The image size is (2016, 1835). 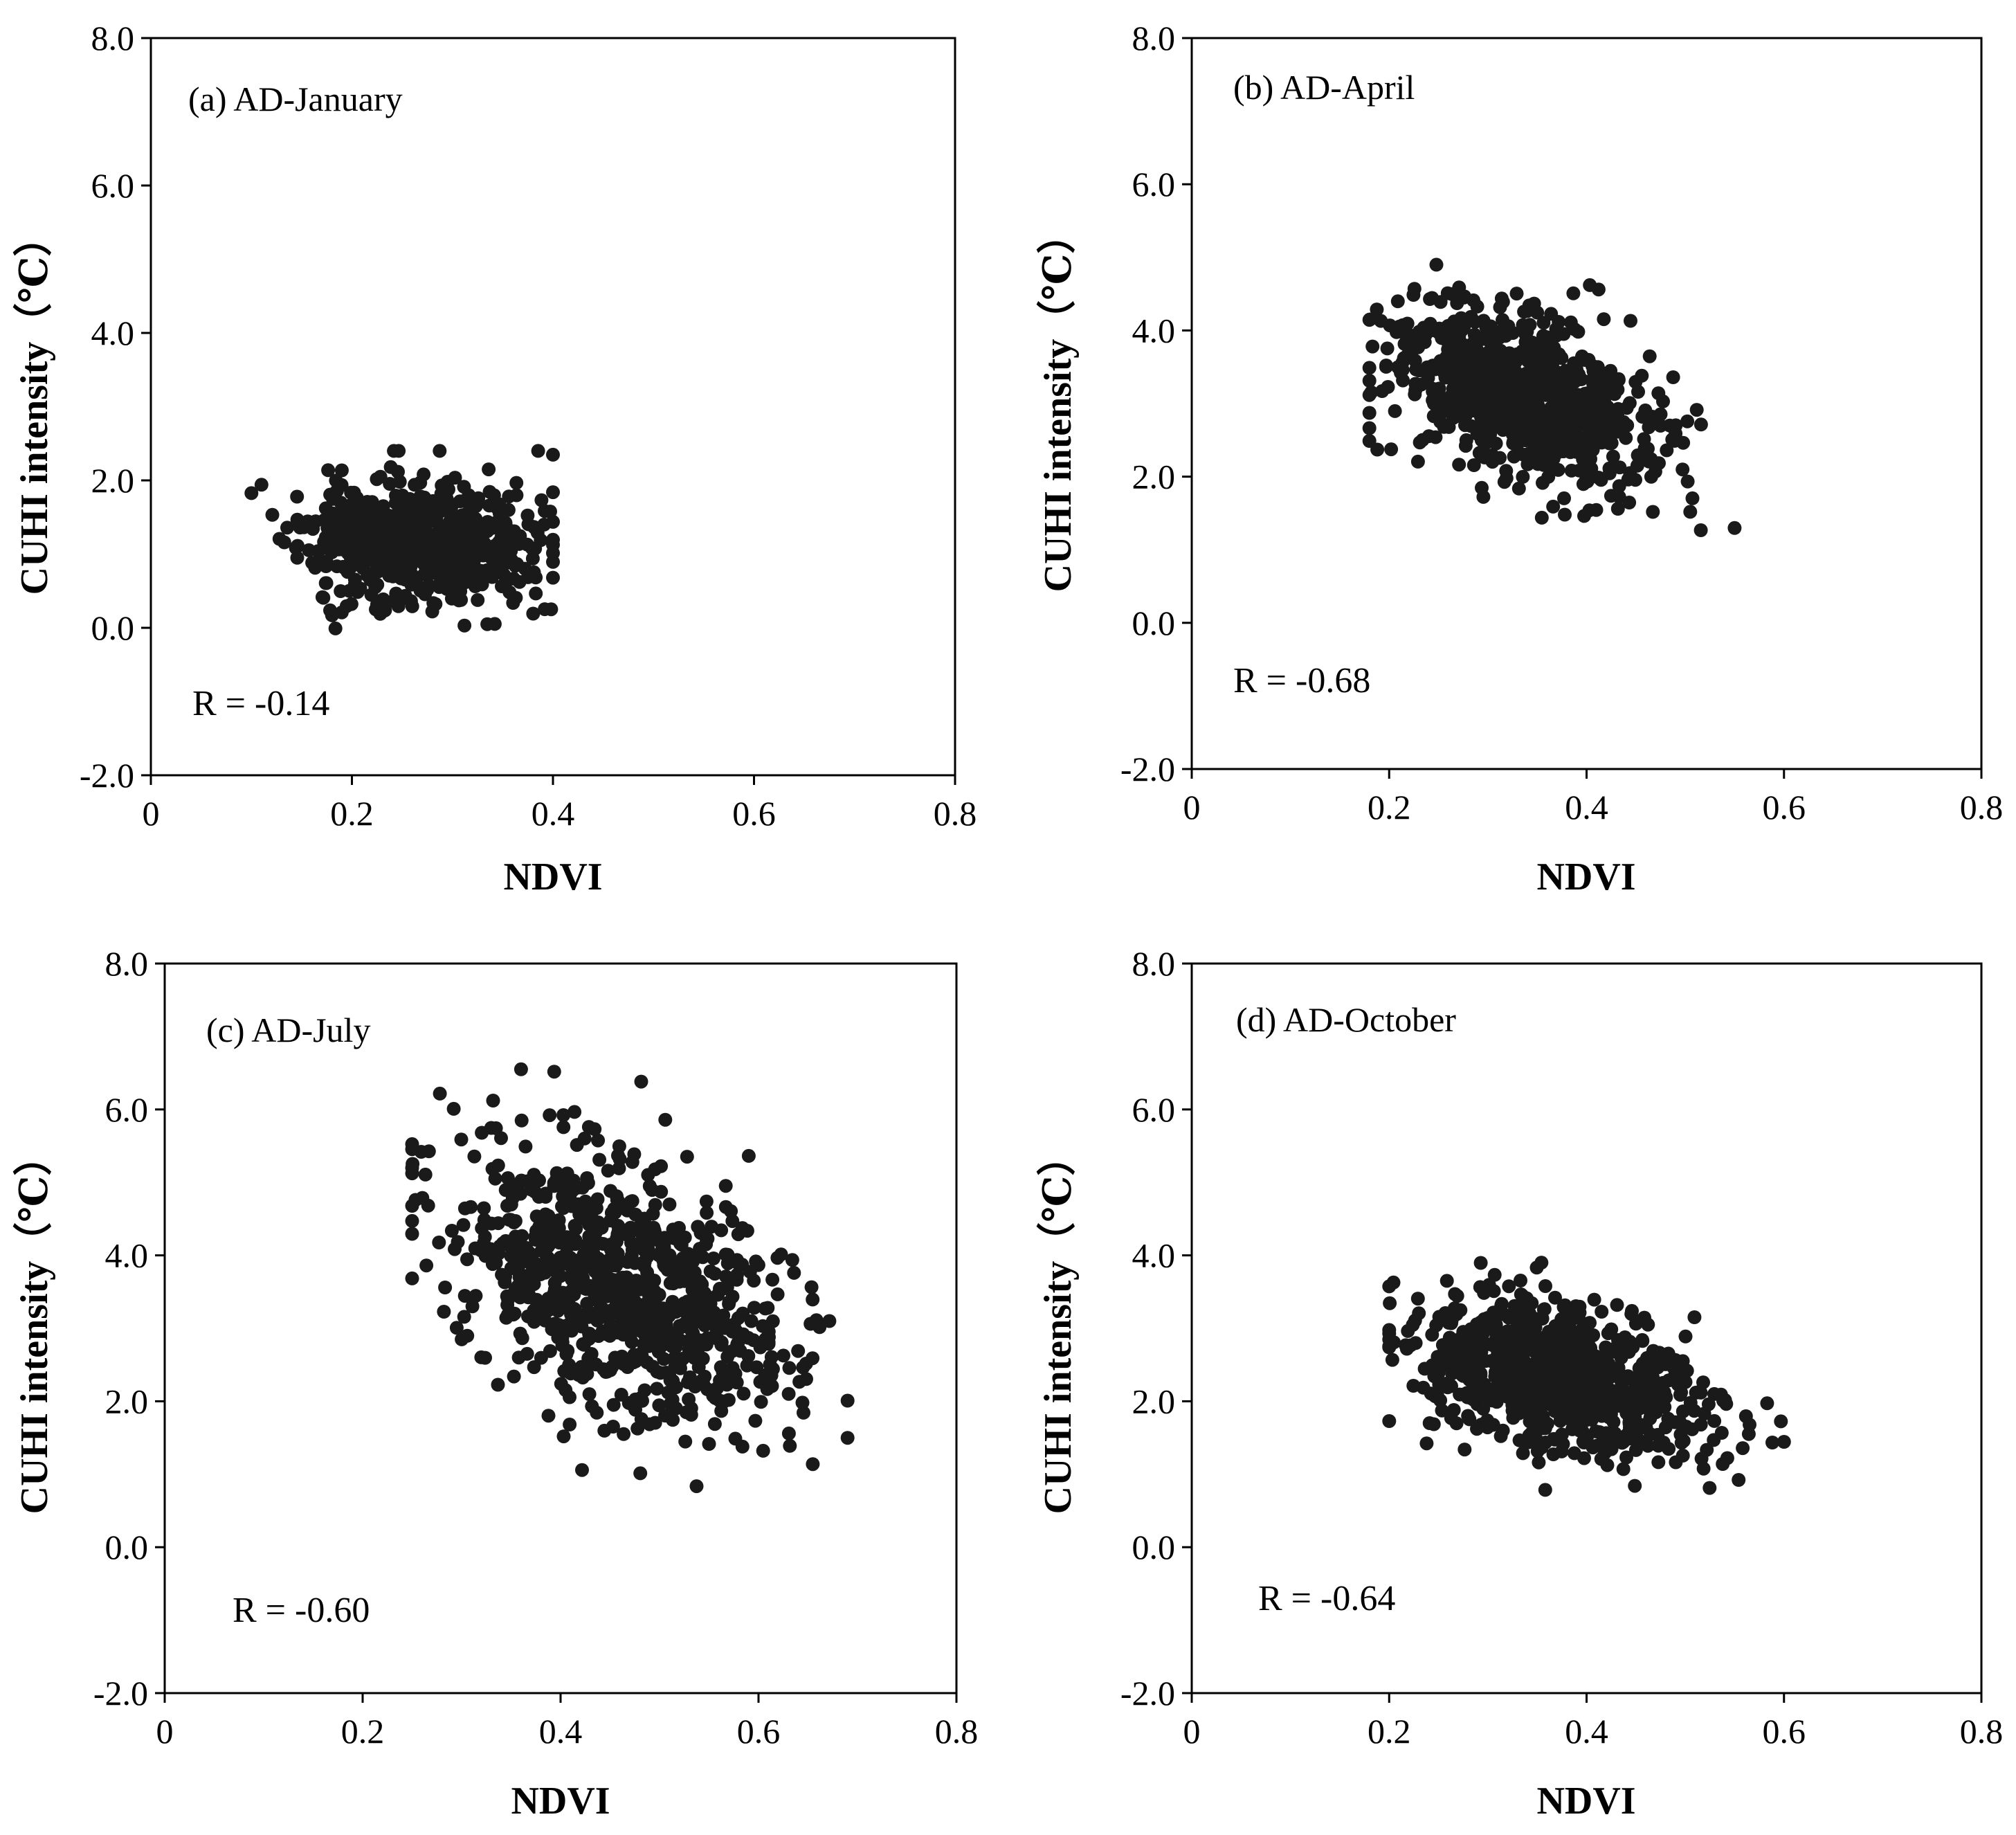 I want to click on y-tick-label: 6.0, so click(x=1154, y=1109).